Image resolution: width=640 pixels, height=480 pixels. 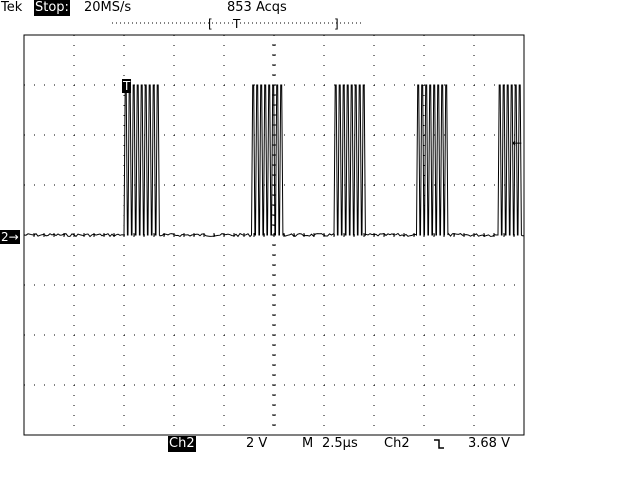 What do you see at coordinates (237, 24) in the screenshot?
I see `trigger-position-label: T` at bounding box center [237, 24].